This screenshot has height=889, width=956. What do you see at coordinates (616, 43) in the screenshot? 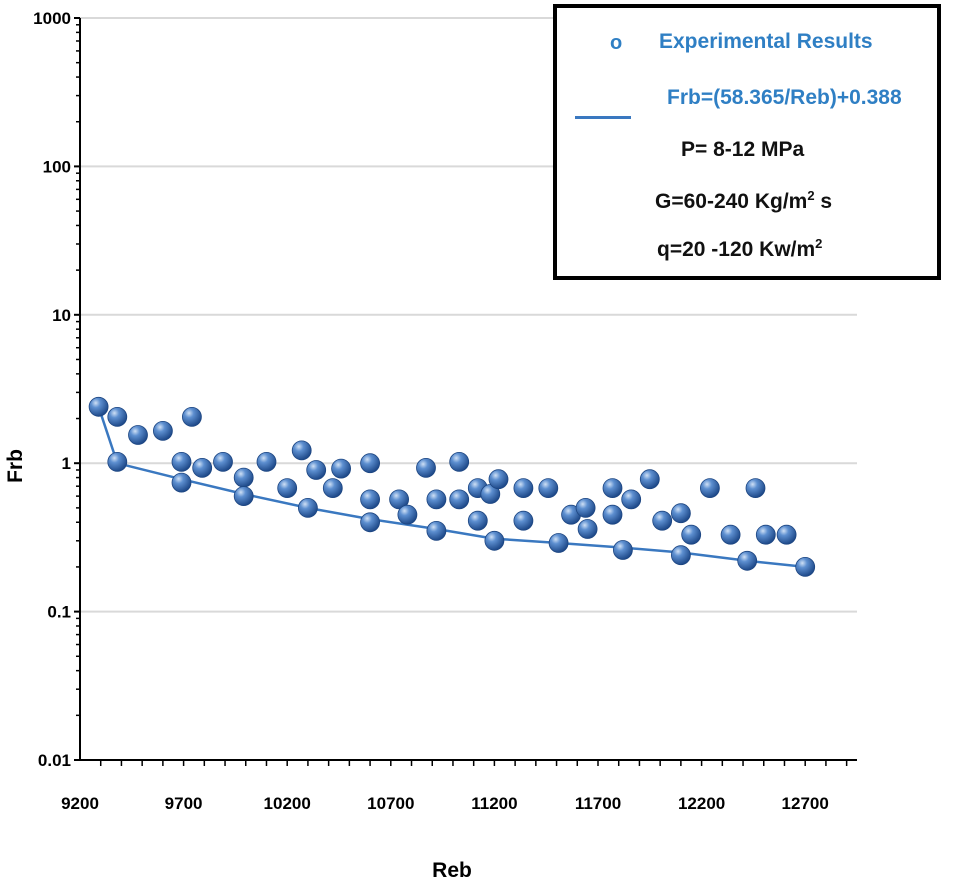
I see `legend-marker-icon: o` at bounding box center [616, 43].